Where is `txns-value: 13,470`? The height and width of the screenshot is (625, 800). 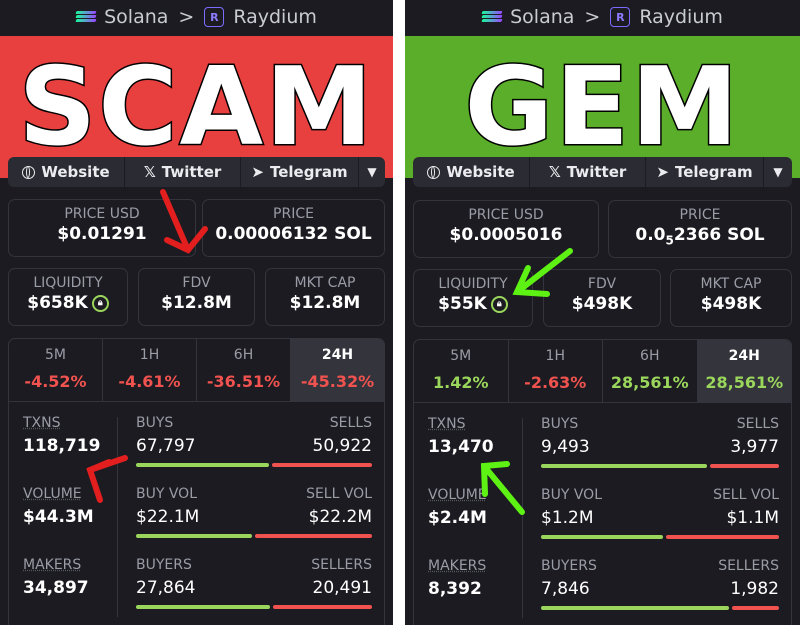 txns-value: 13,470 is located at coordinates (461, 447).